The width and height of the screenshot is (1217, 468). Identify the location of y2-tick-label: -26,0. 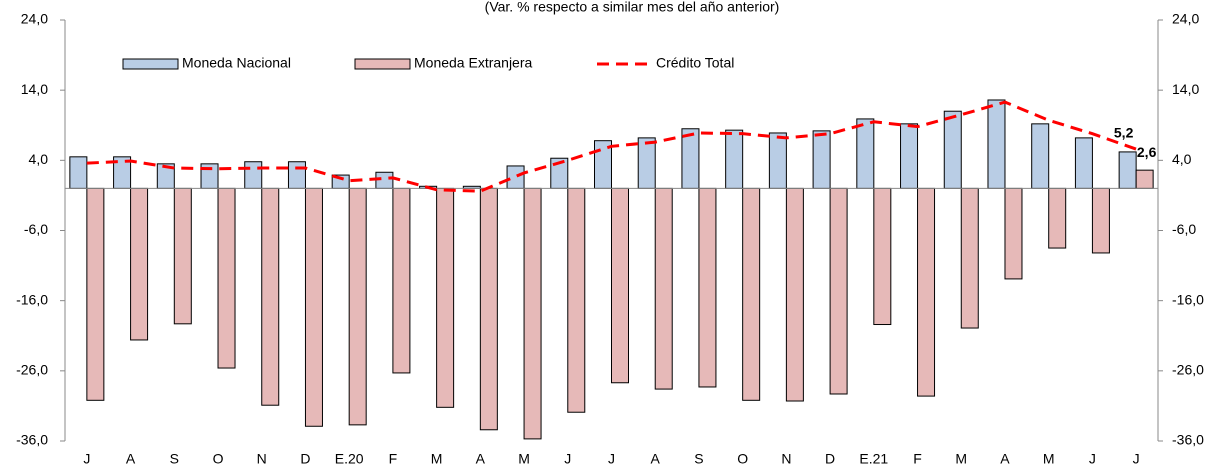
(1188, 370).